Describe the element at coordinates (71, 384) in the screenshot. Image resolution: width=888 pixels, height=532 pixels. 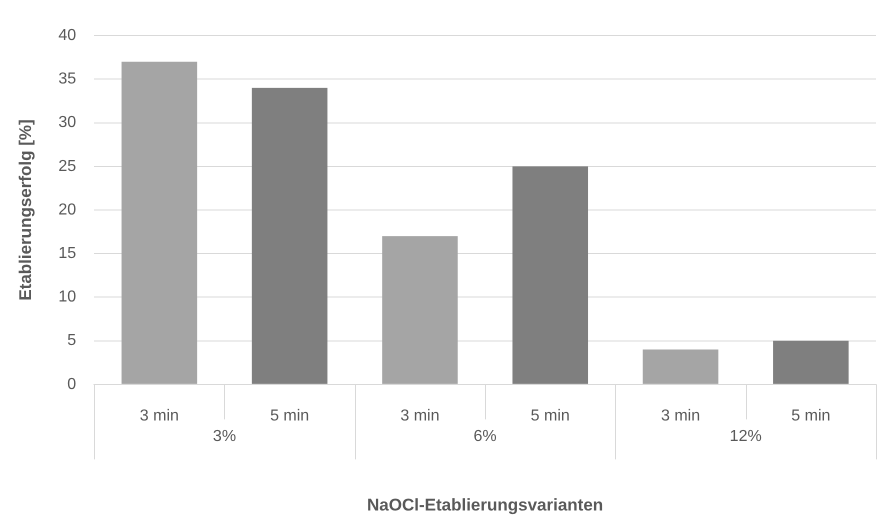
I see `y-tick-label: 0` at that location.